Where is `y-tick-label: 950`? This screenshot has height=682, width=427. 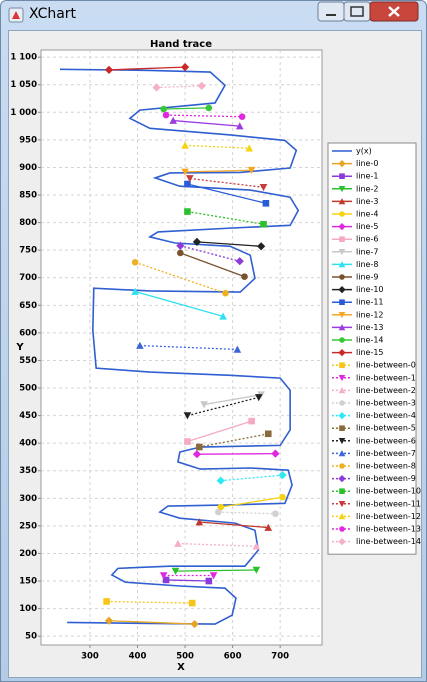
y-tick-label: 950 is located at coordinates (28, 140).